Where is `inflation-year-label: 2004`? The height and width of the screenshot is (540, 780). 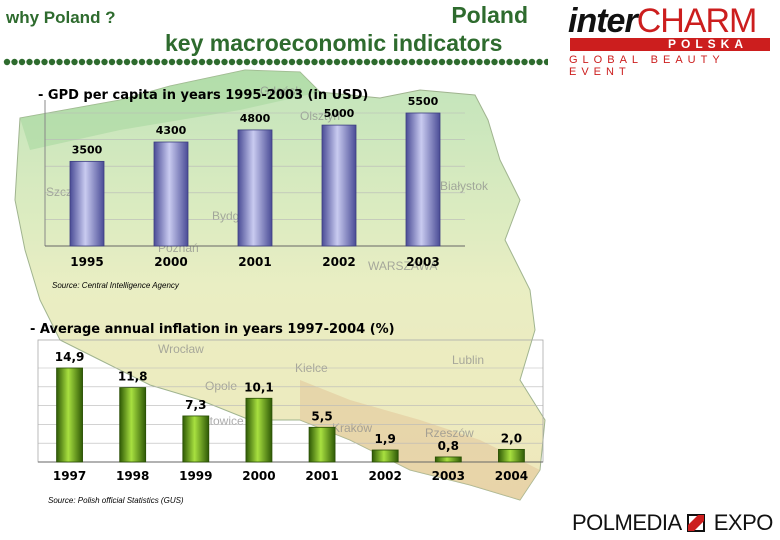
inflation-year-label: 2004 is located at coordinates (511, 476).